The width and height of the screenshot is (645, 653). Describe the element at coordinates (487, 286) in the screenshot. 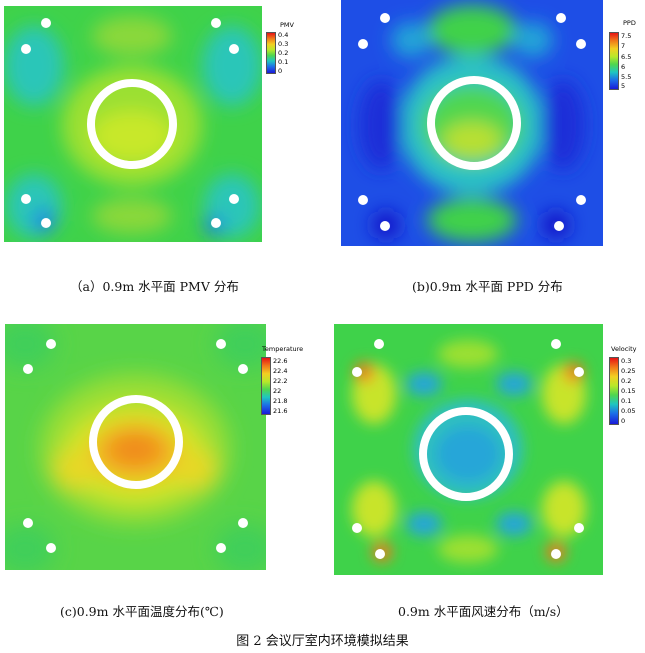

I see `ppd-caption: (b)0.9m 水平面 PPD 分布` at that location.